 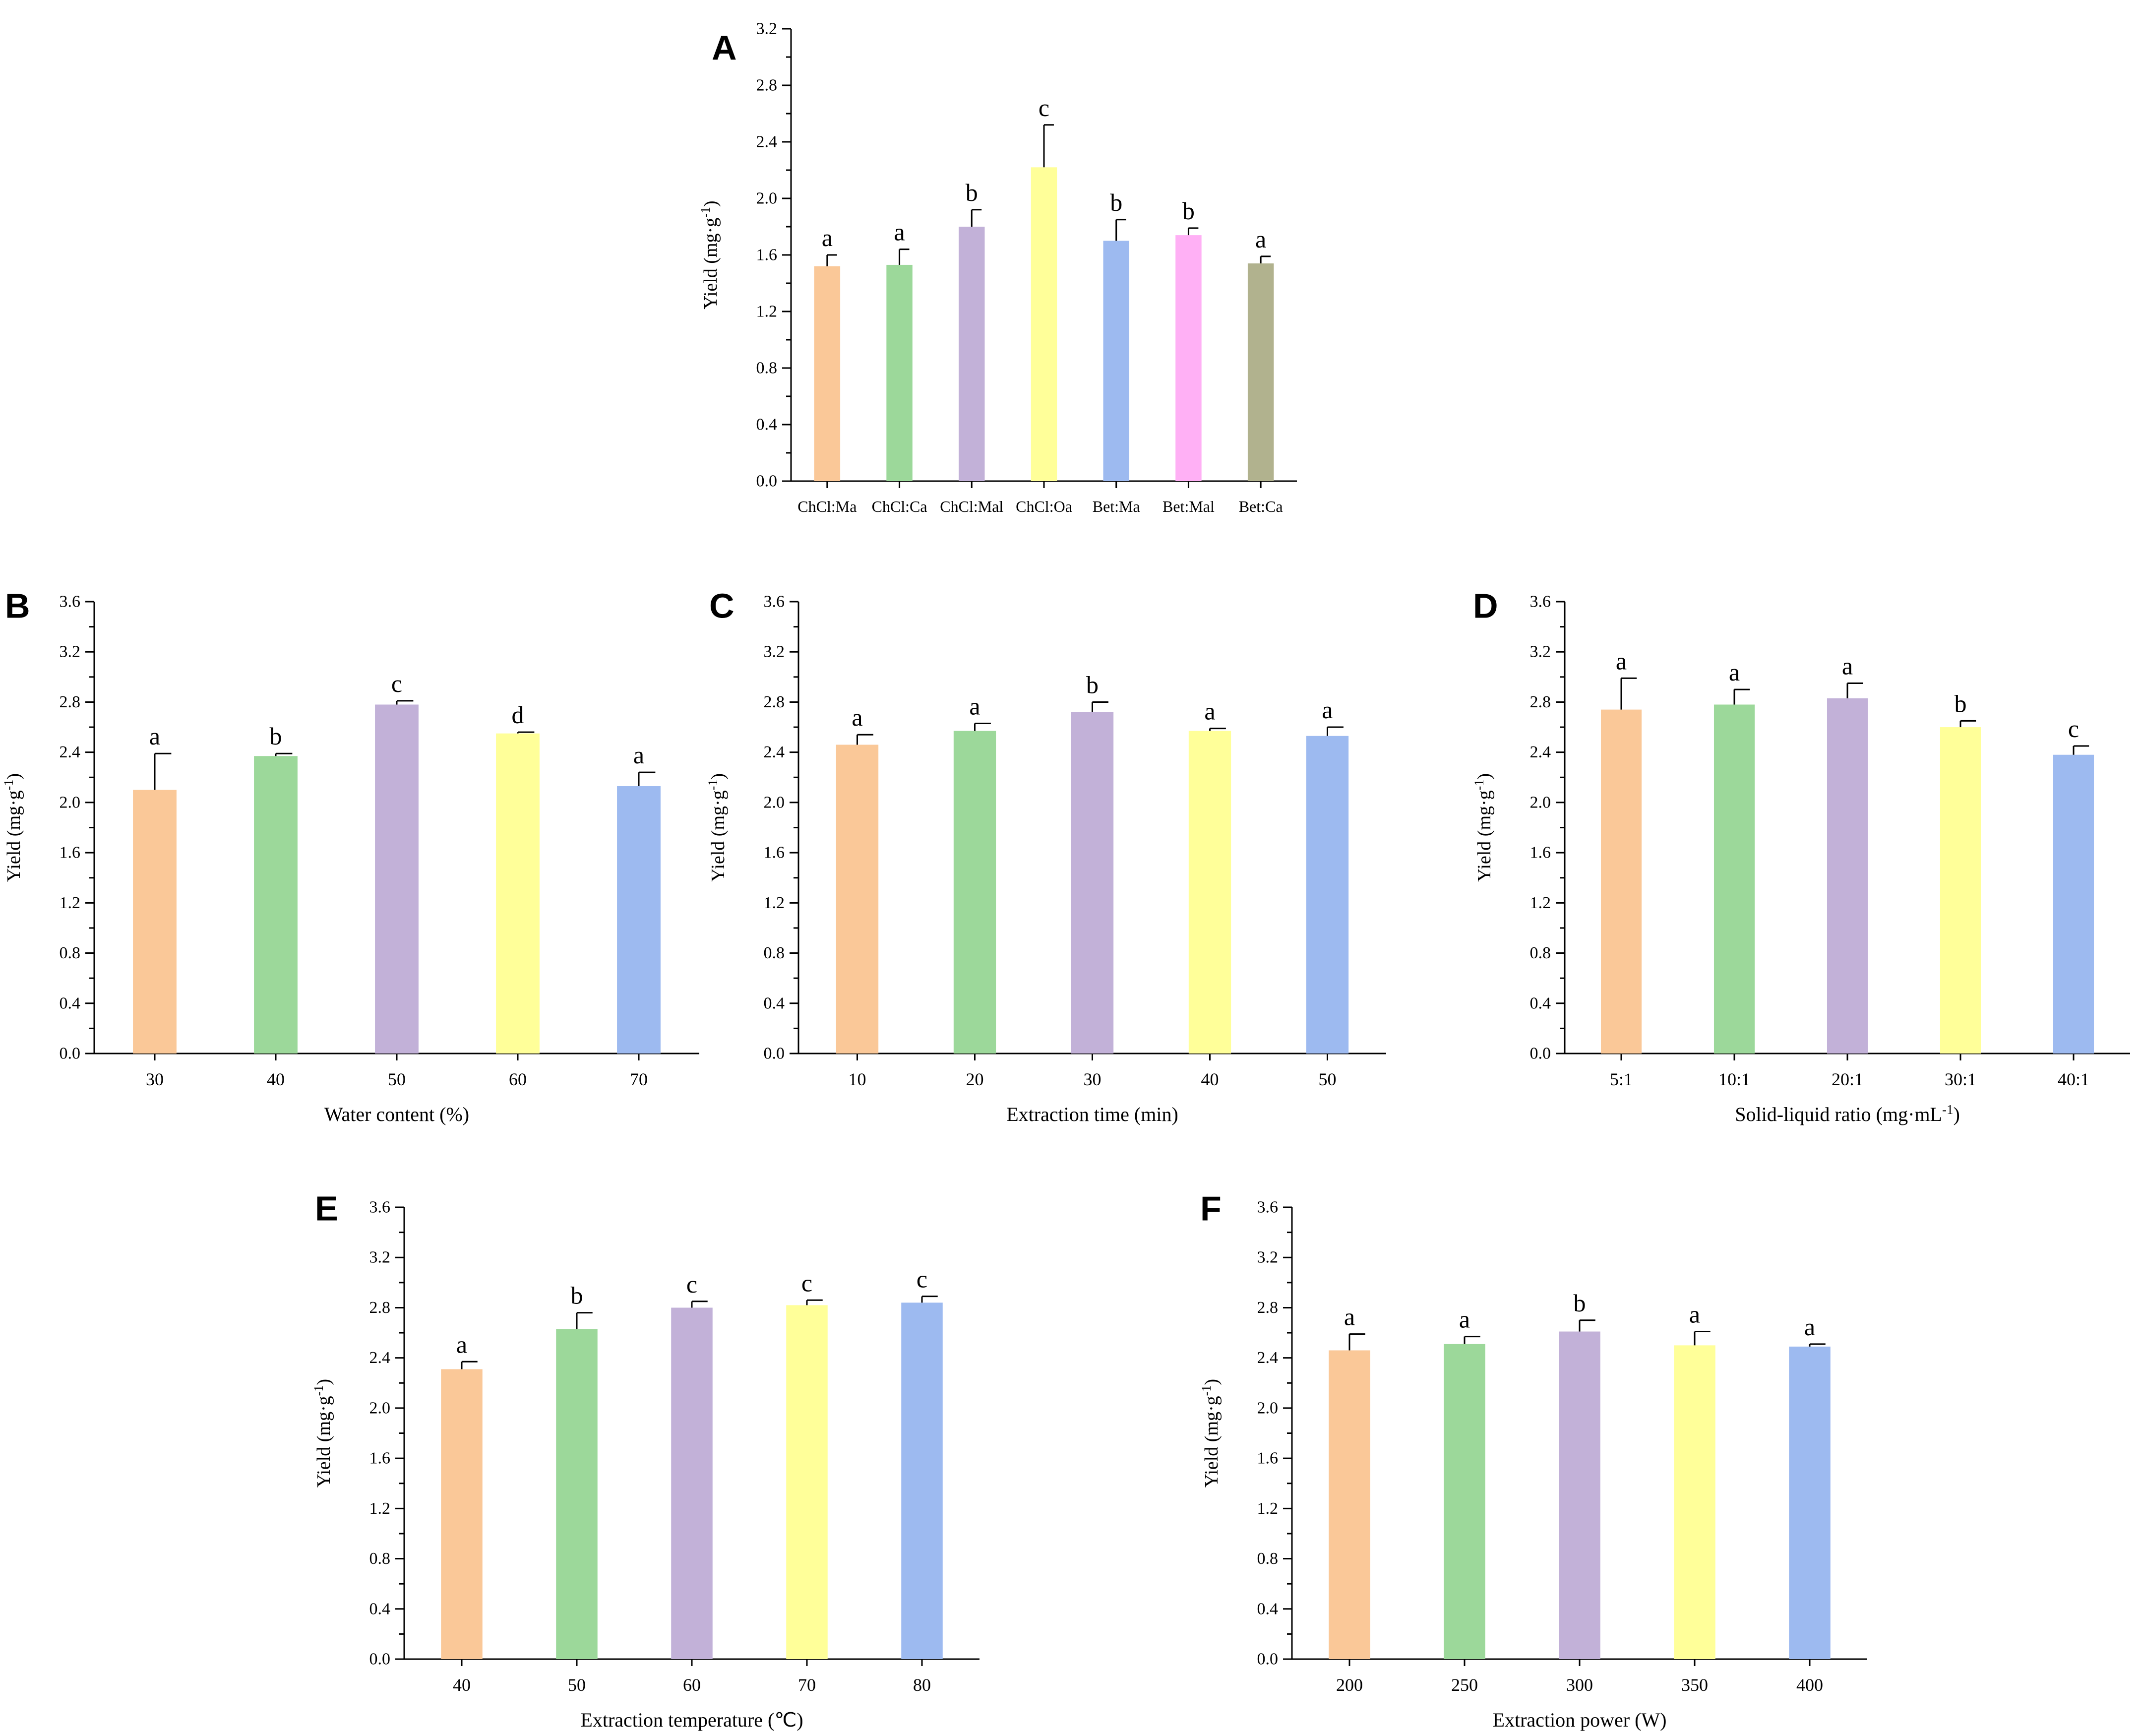 What do you see at coordinates (899, 506) in the screenshot?
I see `x-tick-label: ChCl:Ca` at bounding box center [899, 506].